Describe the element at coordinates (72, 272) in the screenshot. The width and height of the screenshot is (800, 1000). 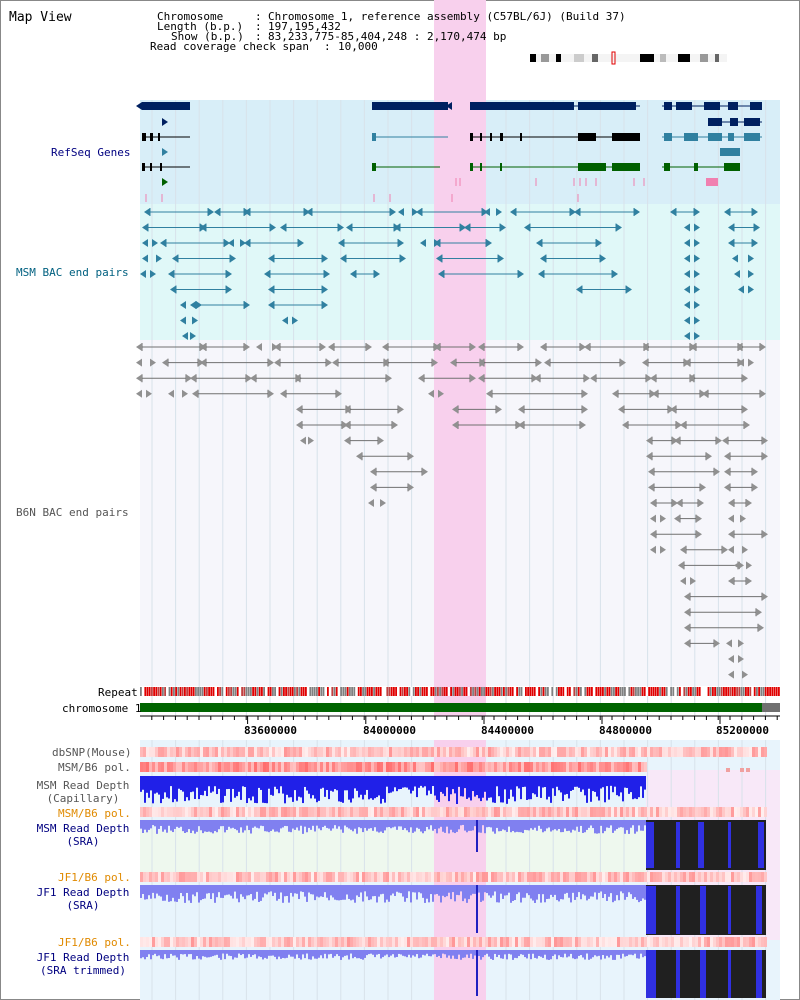
I see `track-label-msm-bac: MSM BAC end pairs` at that location.